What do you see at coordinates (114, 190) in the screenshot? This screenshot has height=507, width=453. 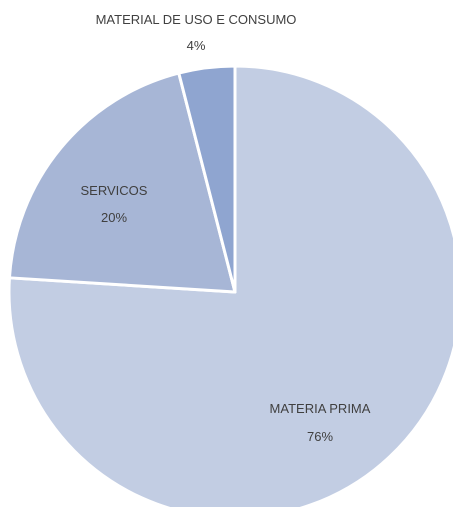 I see `slice-label-servicos-name: SERVICOS` at bounding box center [114, 190].